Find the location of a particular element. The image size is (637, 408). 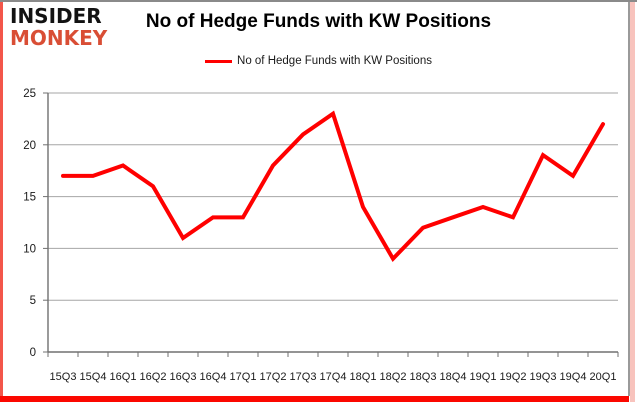

x-tick-label-15Q3: 15Q3 is located at coordinates (63, 377).